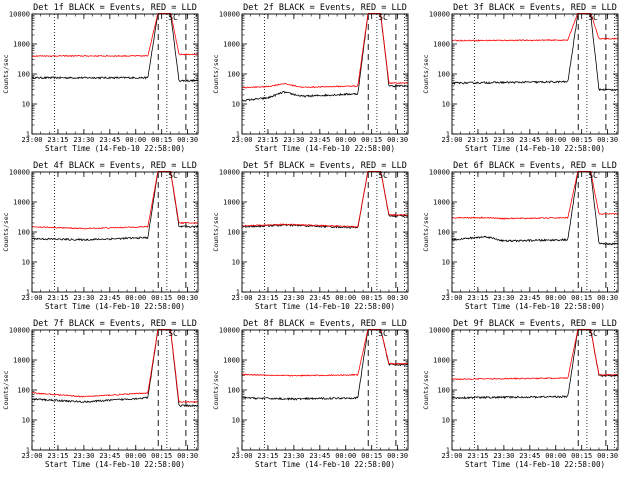 This screenshot has height=480, width=640. I want to click on panel-title: Det 5f BLACK = Events, RED = LLD, so click(325, 166).